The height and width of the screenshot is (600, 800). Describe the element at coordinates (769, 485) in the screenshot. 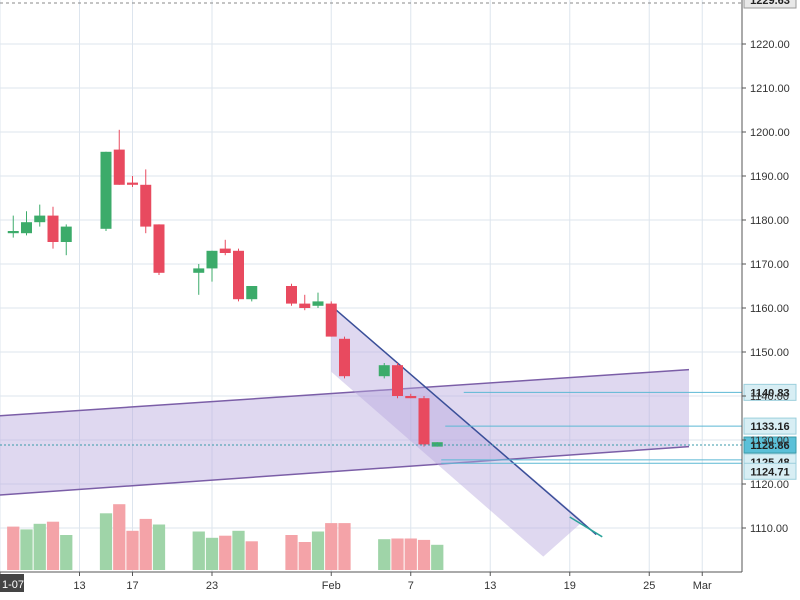

I see `y-tick-label: 1120.00` at that location.